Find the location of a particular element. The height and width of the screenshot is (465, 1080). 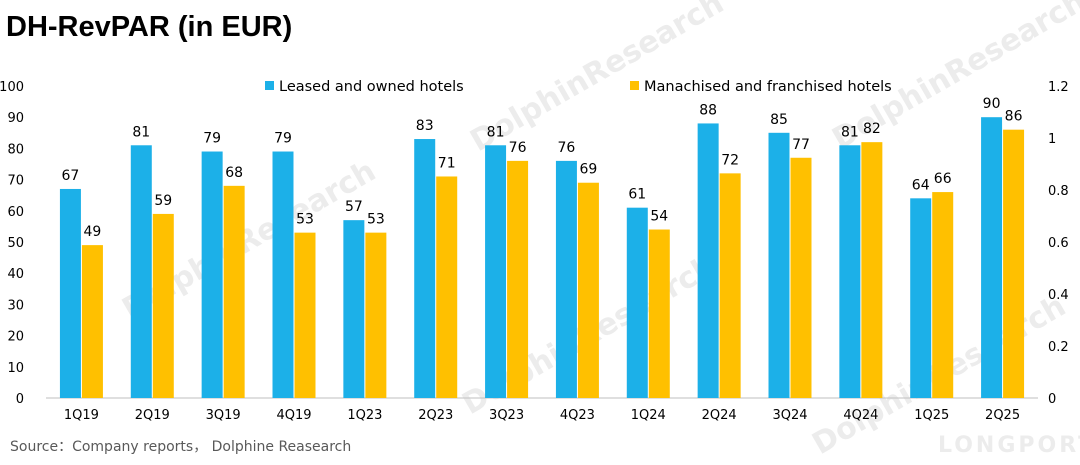

legend-swatch-franchised is located at coordinates (634, 85).